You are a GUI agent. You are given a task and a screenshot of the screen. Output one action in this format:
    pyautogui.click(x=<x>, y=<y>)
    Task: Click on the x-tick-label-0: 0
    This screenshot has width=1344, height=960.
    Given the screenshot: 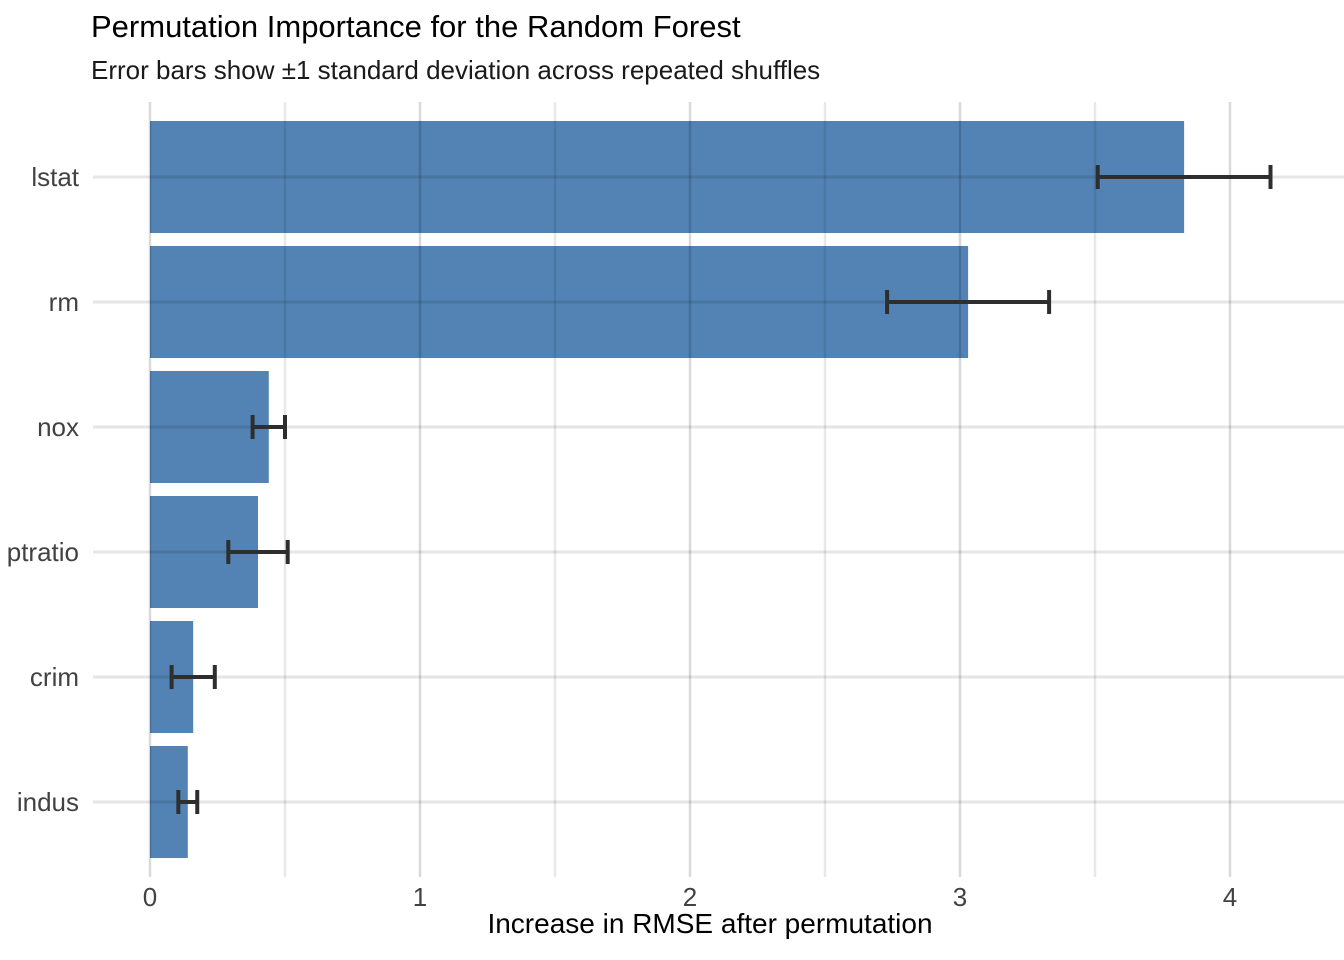 What is the action you would take?
    pyautogui.click(x=150, y=897)
    